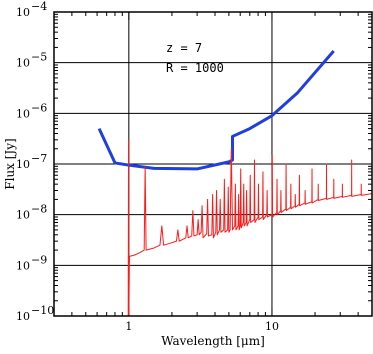 The image size is (373, 354). I want to click on y-tick-label-3: 10, so click(23, 164).